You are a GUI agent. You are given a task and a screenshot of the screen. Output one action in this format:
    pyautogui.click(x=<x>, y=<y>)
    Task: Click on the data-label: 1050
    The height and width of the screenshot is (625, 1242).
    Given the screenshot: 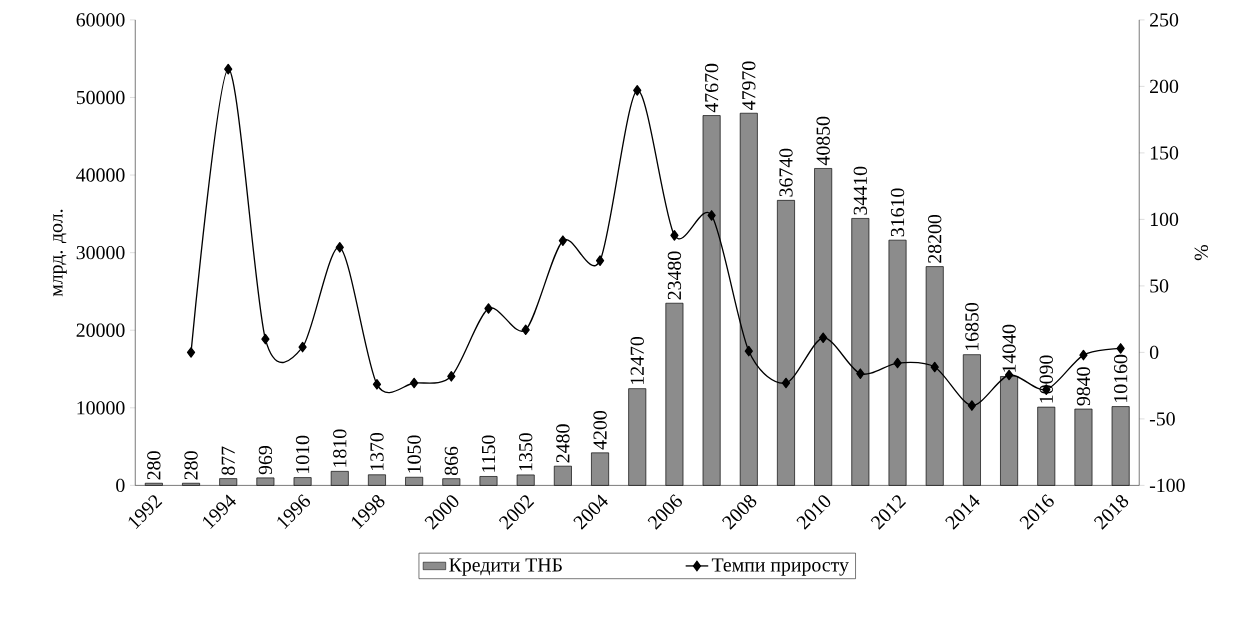 What is the action you would take?
    pyautogui.click(x=414, y=454)
    